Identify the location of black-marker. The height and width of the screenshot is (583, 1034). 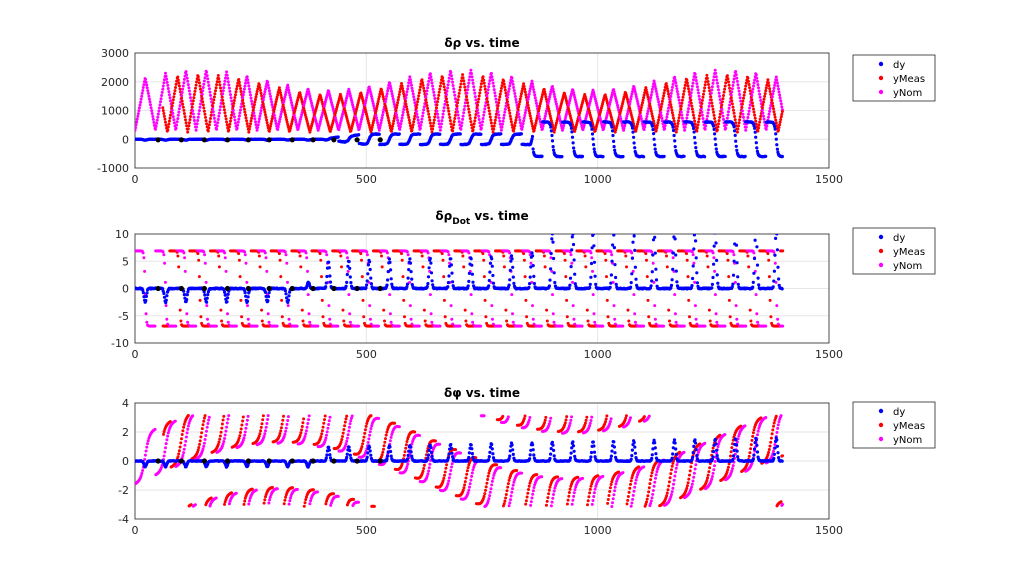
(227, 140).